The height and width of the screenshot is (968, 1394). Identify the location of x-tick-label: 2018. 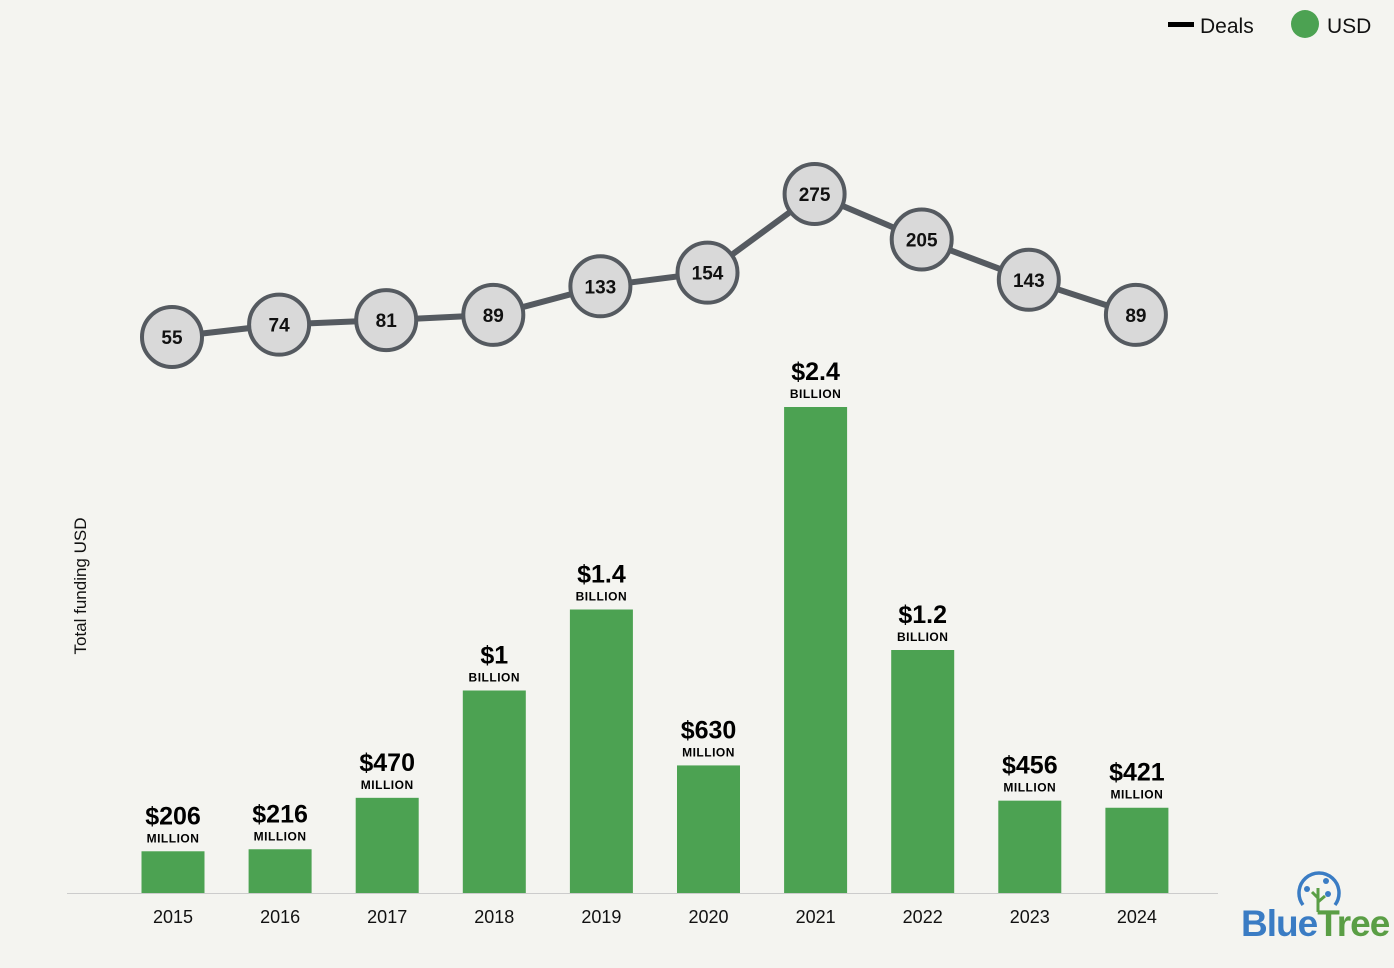
(494, 917).